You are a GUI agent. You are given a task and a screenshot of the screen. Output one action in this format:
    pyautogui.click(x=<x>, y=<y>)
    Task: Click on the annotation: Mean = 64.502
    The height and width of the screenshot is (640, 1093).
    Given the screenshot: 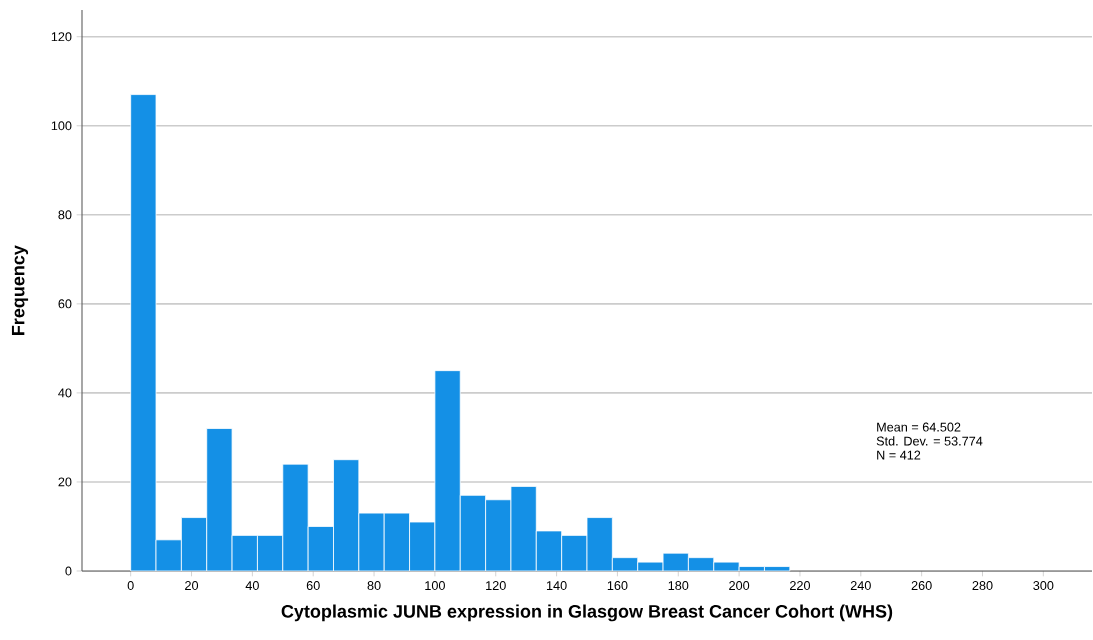 What is the action you would take?
    pyautogui.click(x=919, y=427)
    